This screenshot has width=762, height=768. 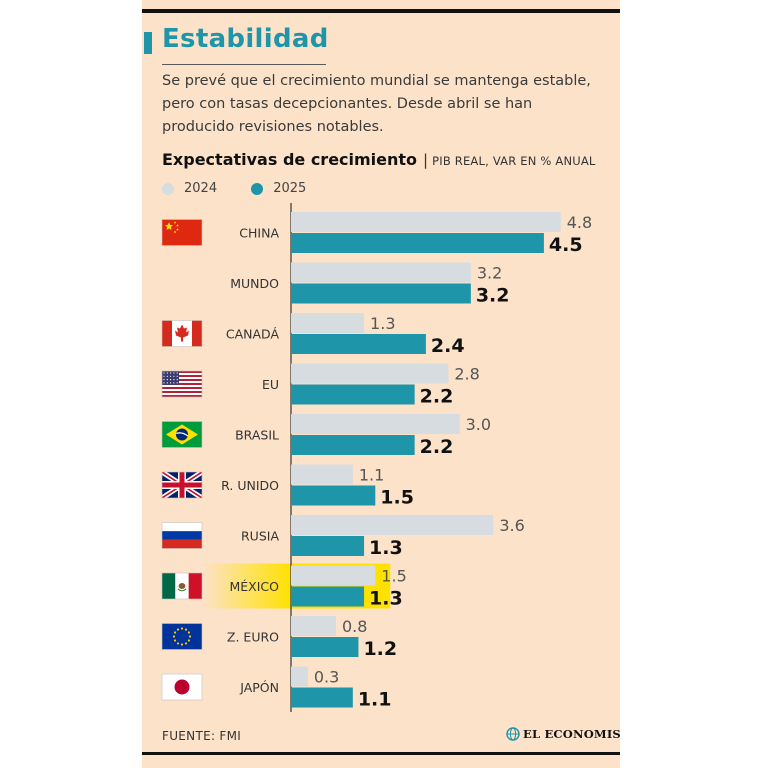 What do you see at coordinates (290, 159) in the screenshot?
I see `chart-heading-title: Expectativas de crecimiento` at bounding box center [290, 159].